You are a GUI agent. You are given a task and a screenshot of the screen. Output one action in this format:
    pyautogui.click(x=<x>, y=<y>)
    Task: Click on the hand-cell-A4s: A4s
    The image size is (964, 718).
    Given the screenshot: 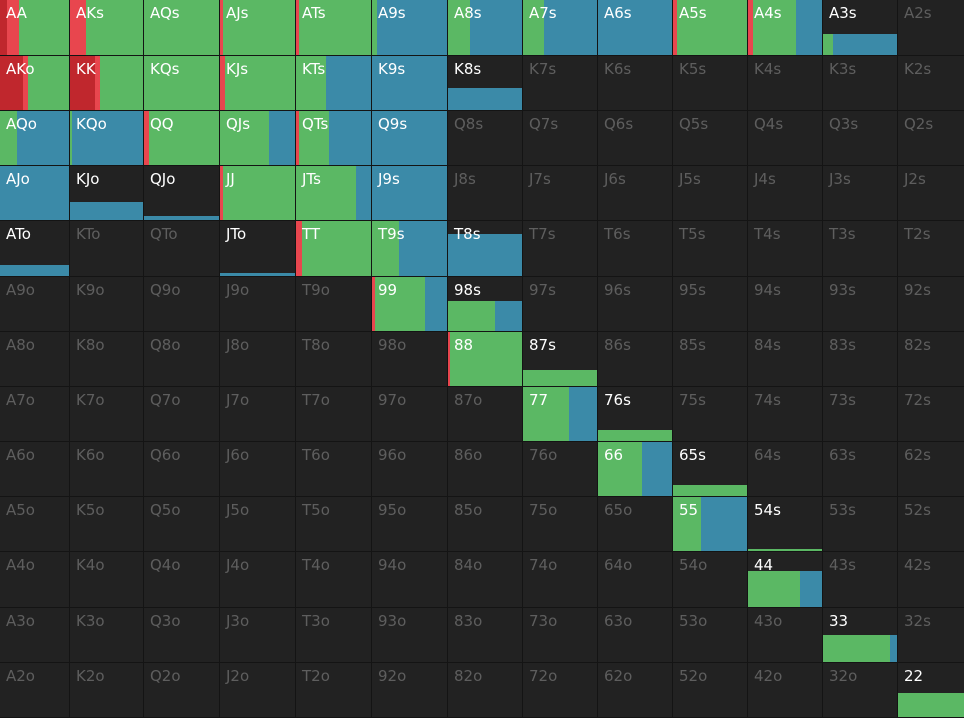 What is the action you would take?
    pyautogui.click(x=785, y=28)
    